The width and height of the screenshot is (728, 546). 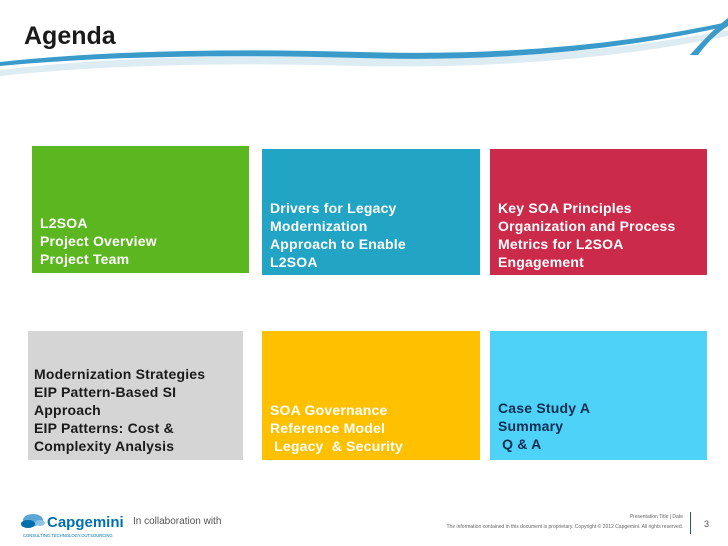 I want to click on agenda-tile-project: L2SOA Project Overview Project Team, so click(x=140, y=209).